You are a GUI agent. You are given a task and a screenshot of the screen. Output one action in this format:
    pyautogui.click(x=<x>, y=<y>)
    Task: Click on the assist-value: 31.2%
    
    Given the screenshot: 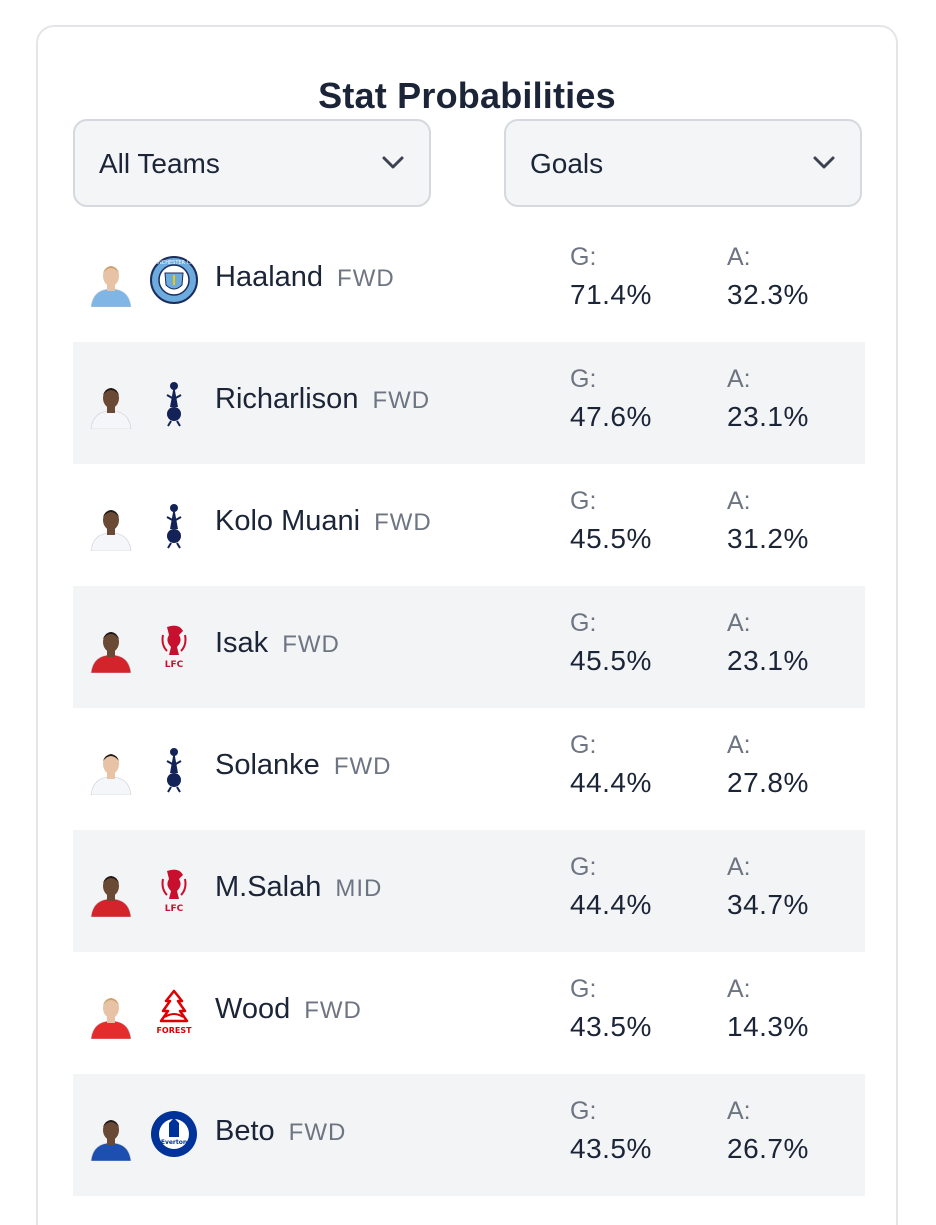 What is the action you would take?
    pyautogui.click(x=768, y=538)
    